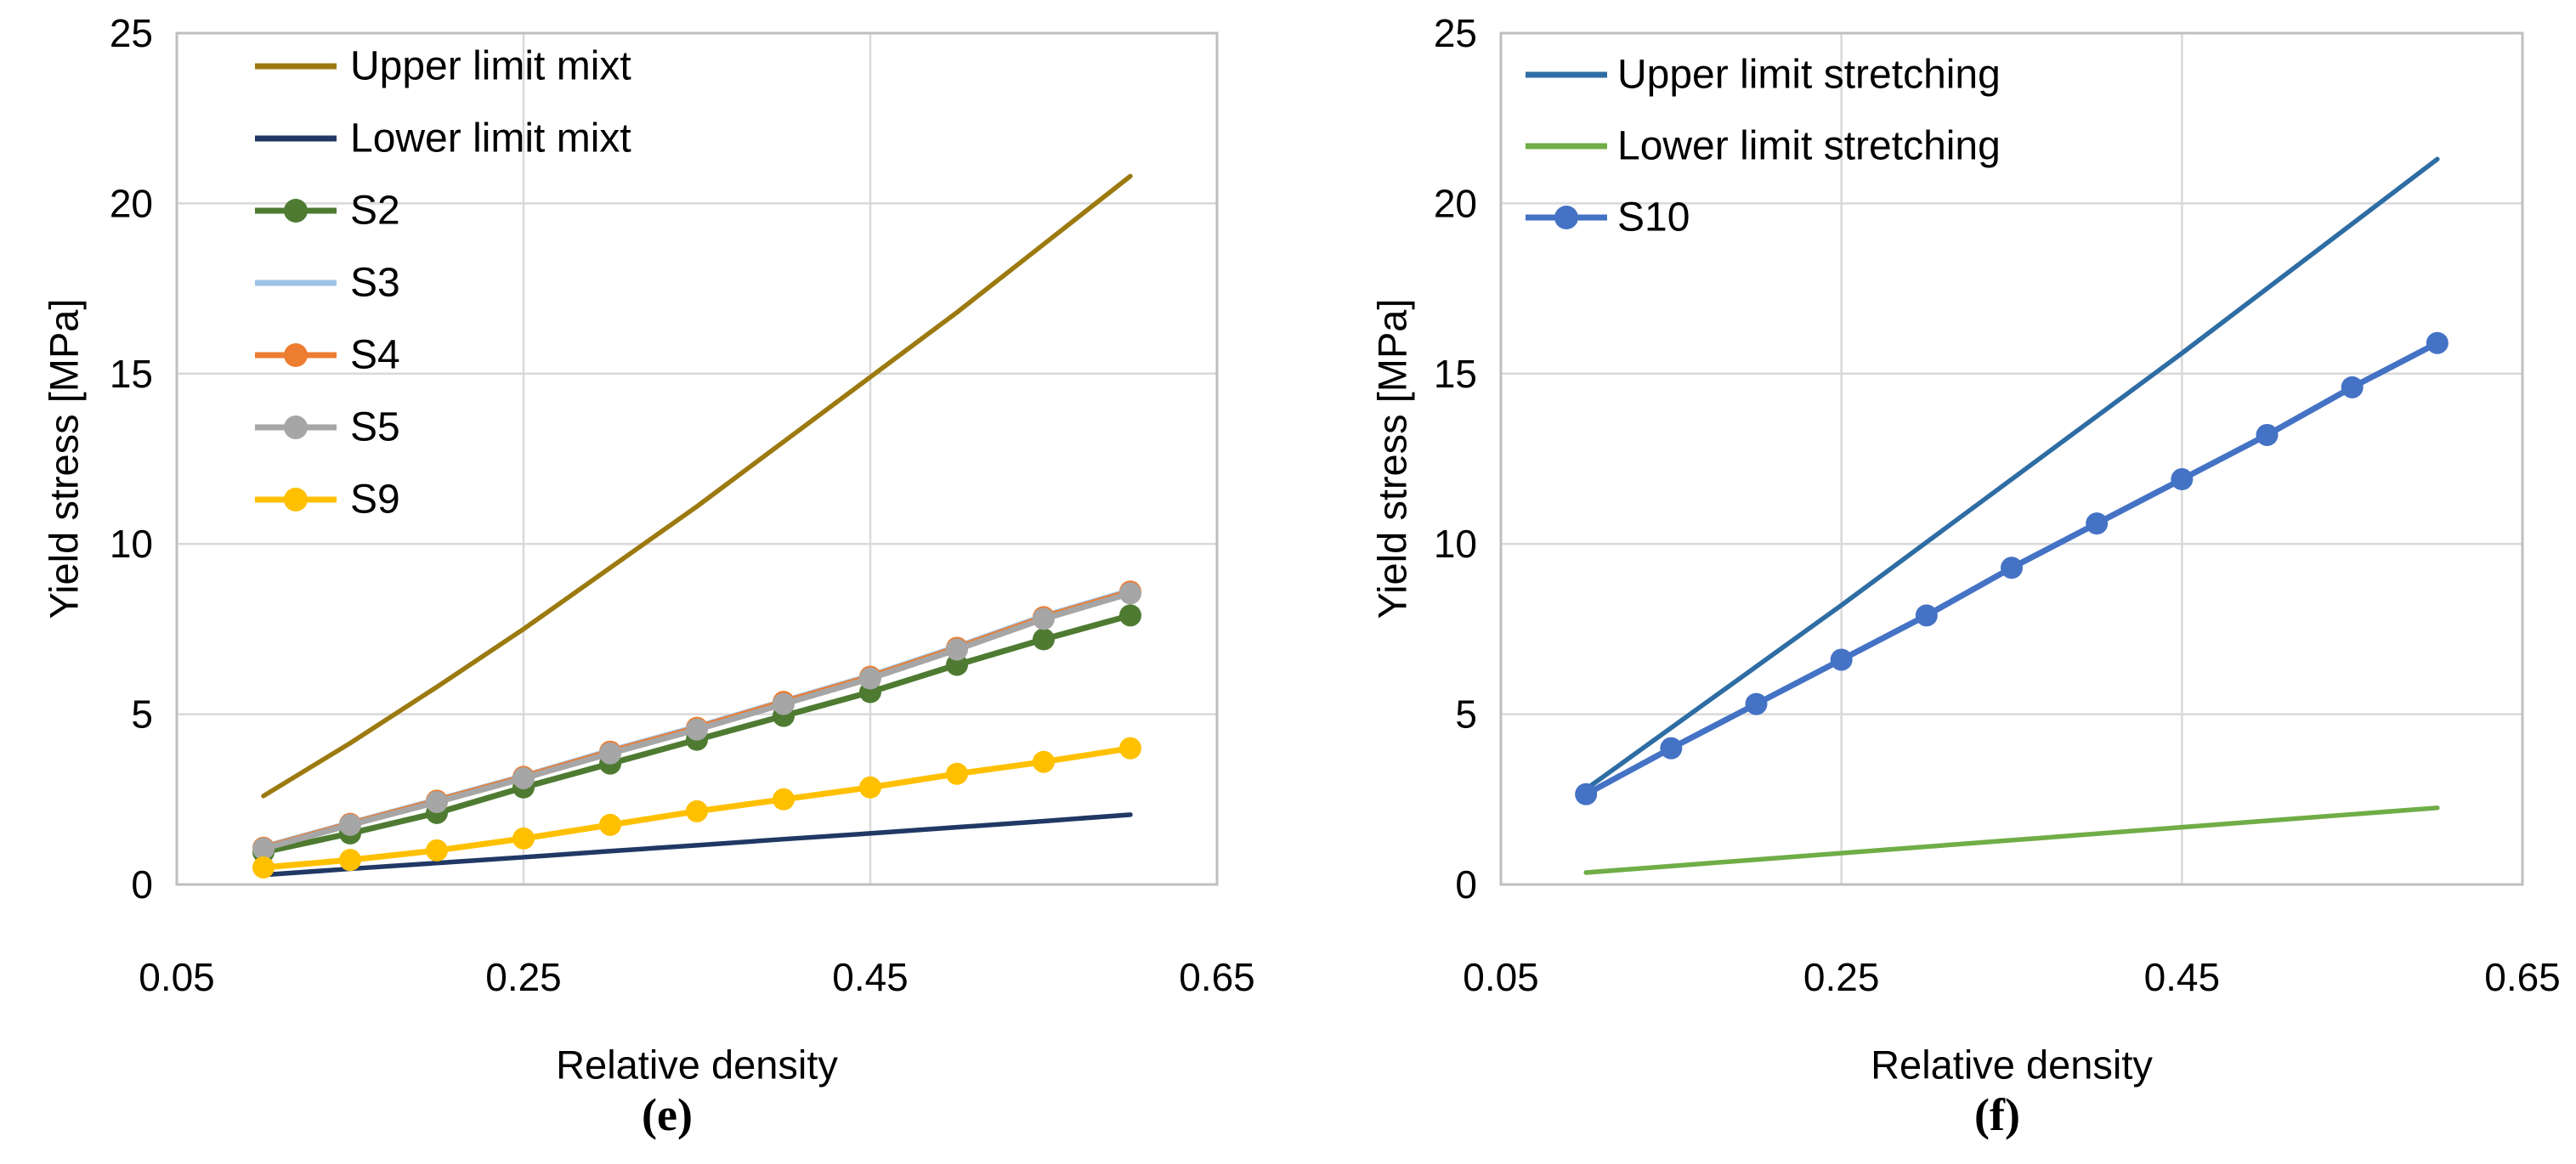 The width and height of the screenshot is (2576, 1164). What do you see at coordinates (1997, 1115) in the screenshot?
I see `chart-caption-f: (f)` at bounding box center [1997, 1115].